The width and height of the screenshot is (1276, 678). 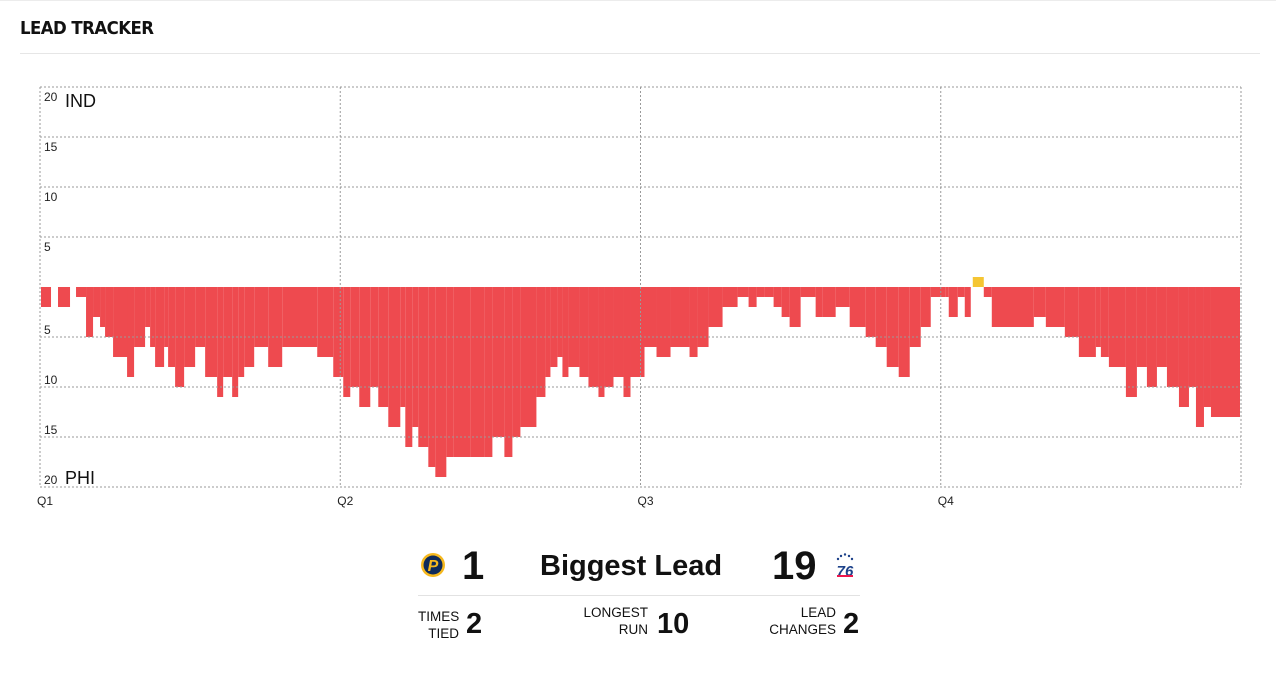 I want to click on times-tied-stat: TIMES TIED 2, so click(x=468, y=624).